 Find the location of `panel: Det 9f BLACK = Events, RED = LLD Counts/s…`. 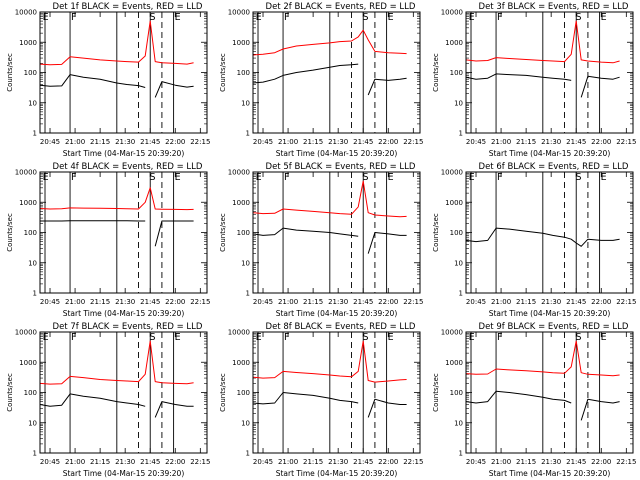

panel: Det 9f BLACK = Events, RED = LLD Counts/s… is located at coordinates (534, 400).